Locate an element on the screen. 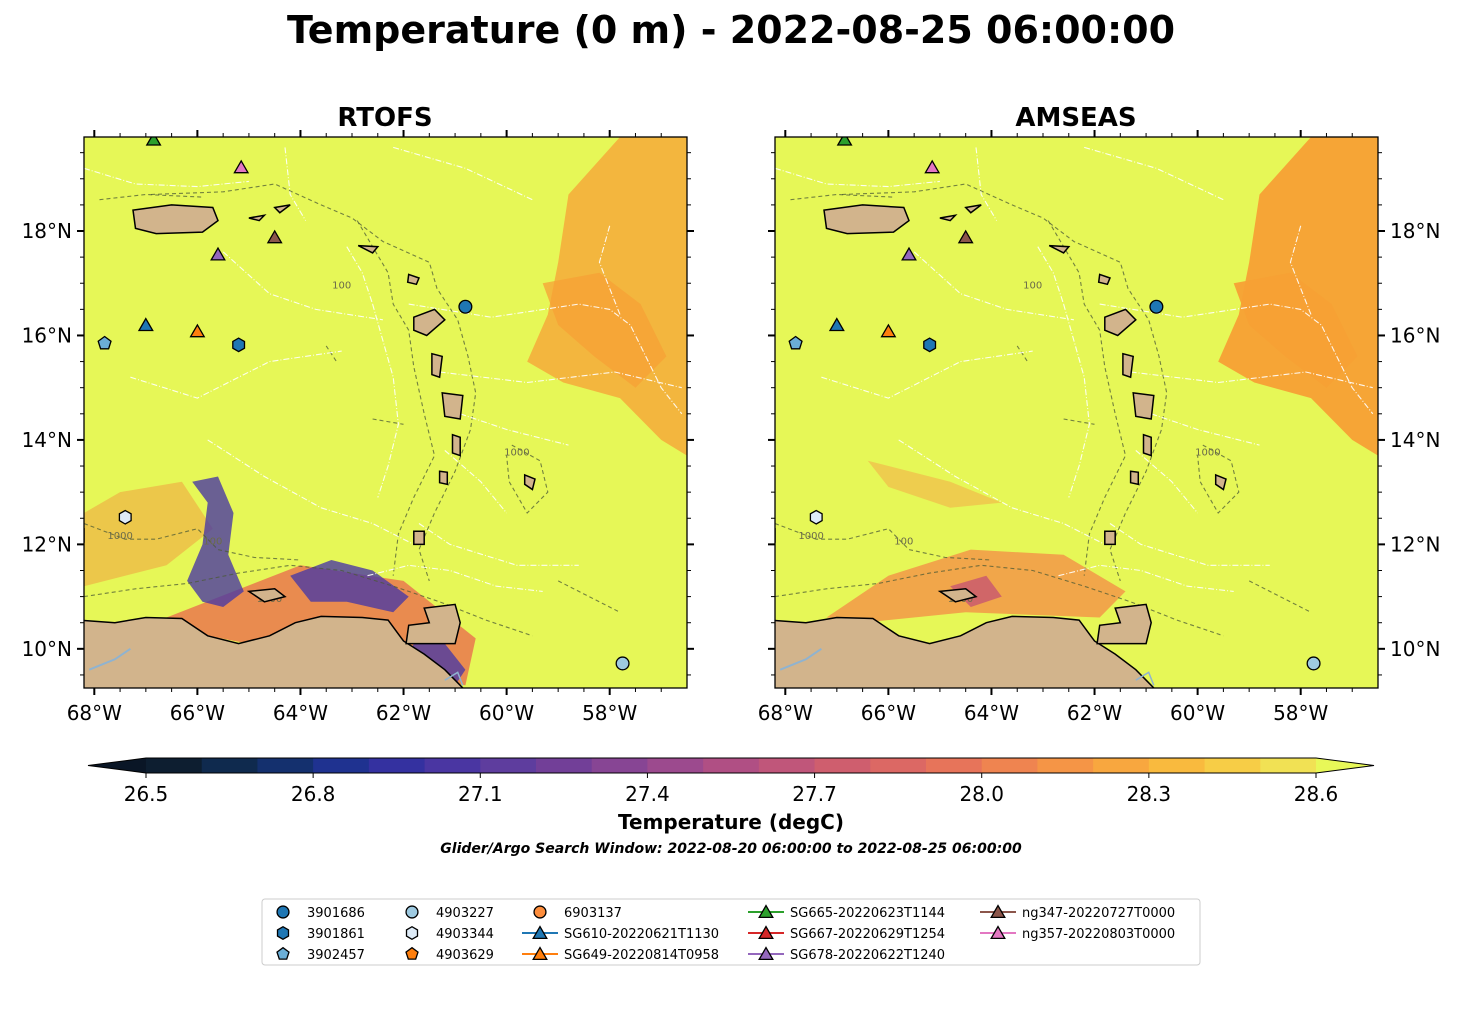 The image size is (1462, 1018). legend-item: 3901686 is located at coordinates (320, 913).